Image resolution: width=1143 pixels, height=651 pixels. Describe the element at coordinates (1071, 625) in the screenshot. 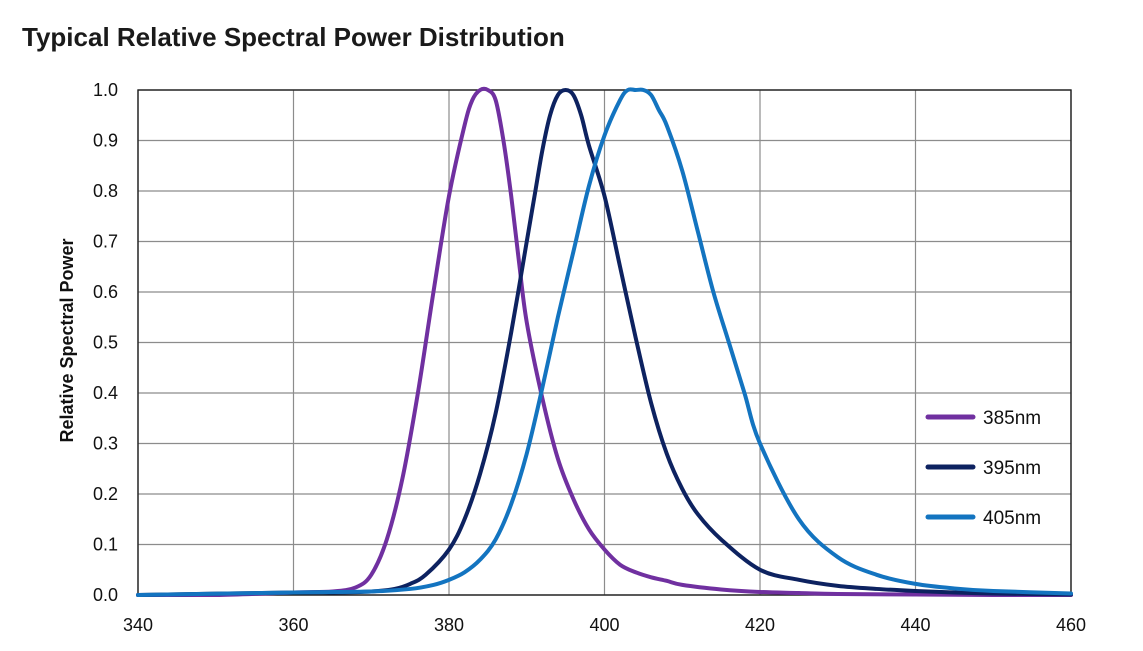

I see `x-tick-label: 460` at that location.